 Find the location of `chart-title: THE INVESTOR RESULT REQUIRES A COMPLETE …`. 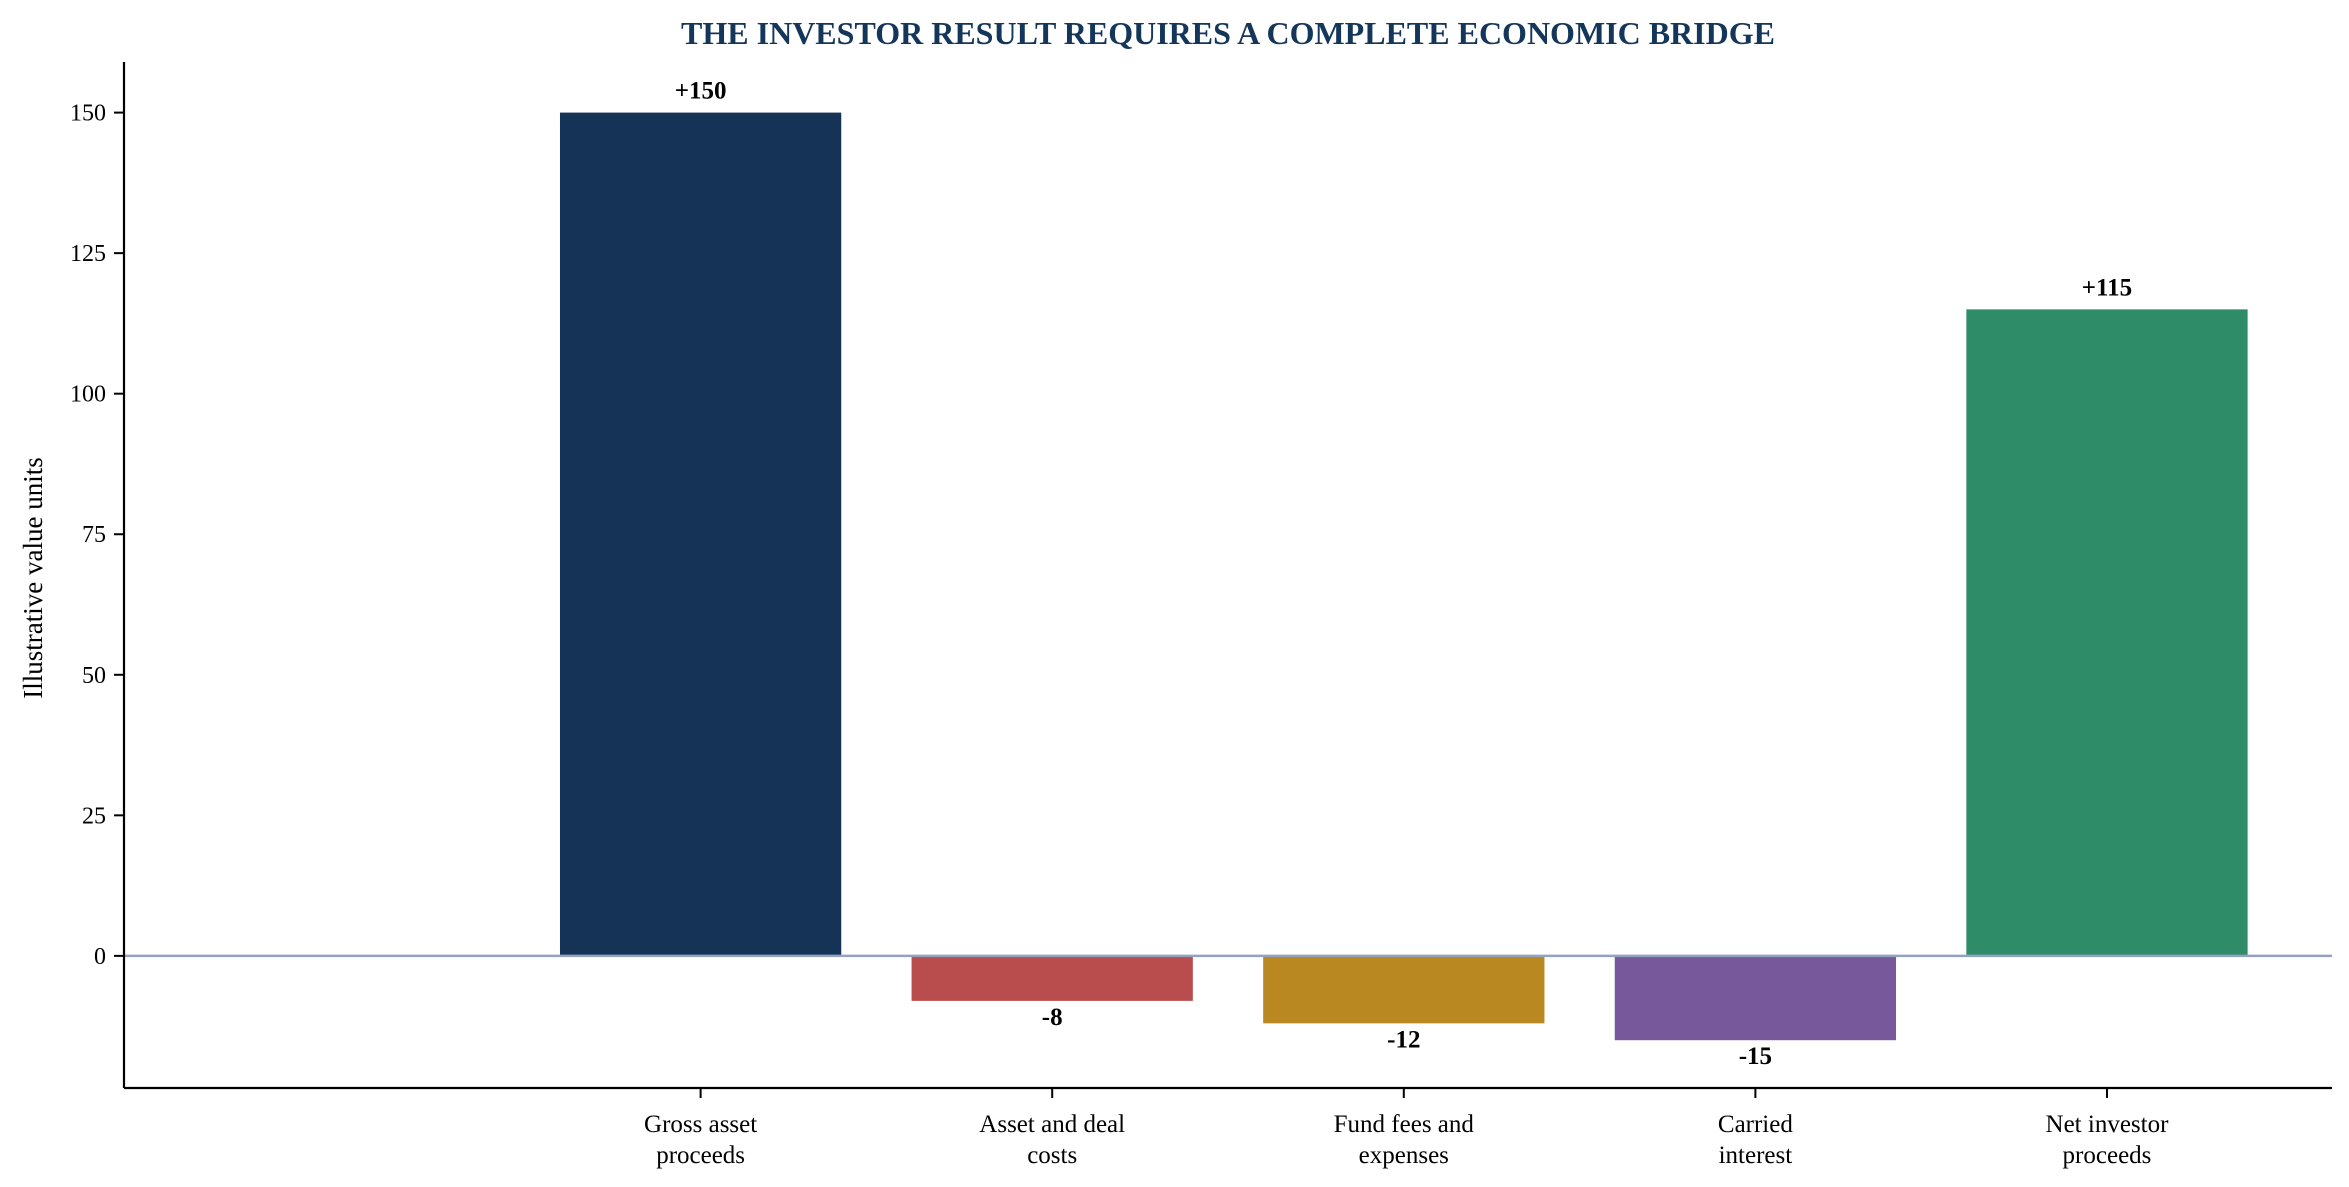

chart-title: THE INVESTOR RESULT REQUIRES A COMPLETE … is located at coordinates (1228, 33).